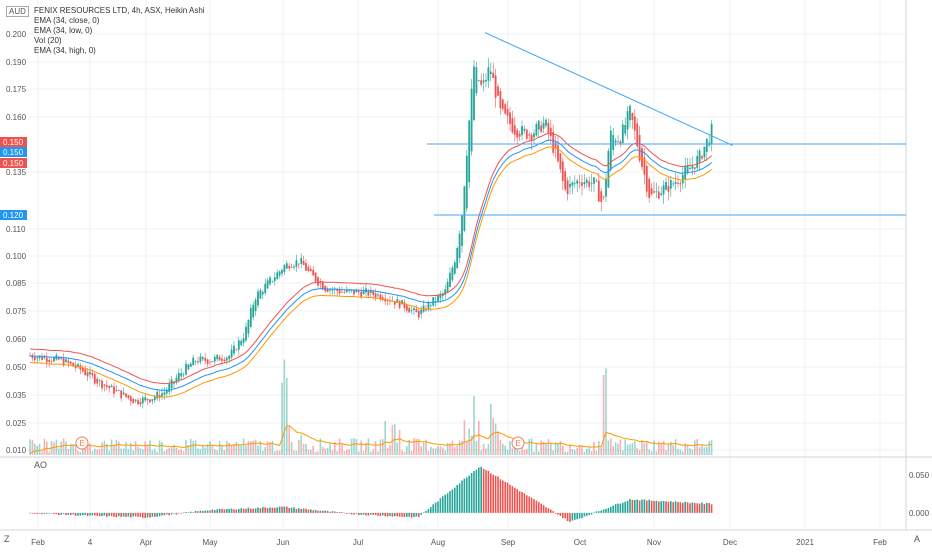 The image size is (932, 555). What do you see at coordinates (16, 283) in the screenshot?
I see `y-tick-label: 0.085` at bounding box center [16, 283].